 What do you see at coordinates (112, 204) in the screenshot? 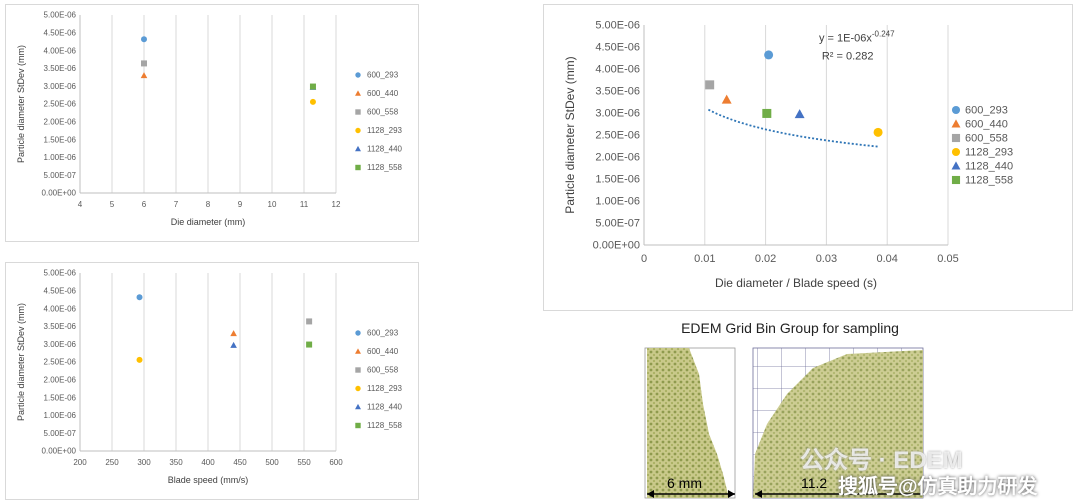
I see `x-tick-label: 5` at bounding box center [112, 204].